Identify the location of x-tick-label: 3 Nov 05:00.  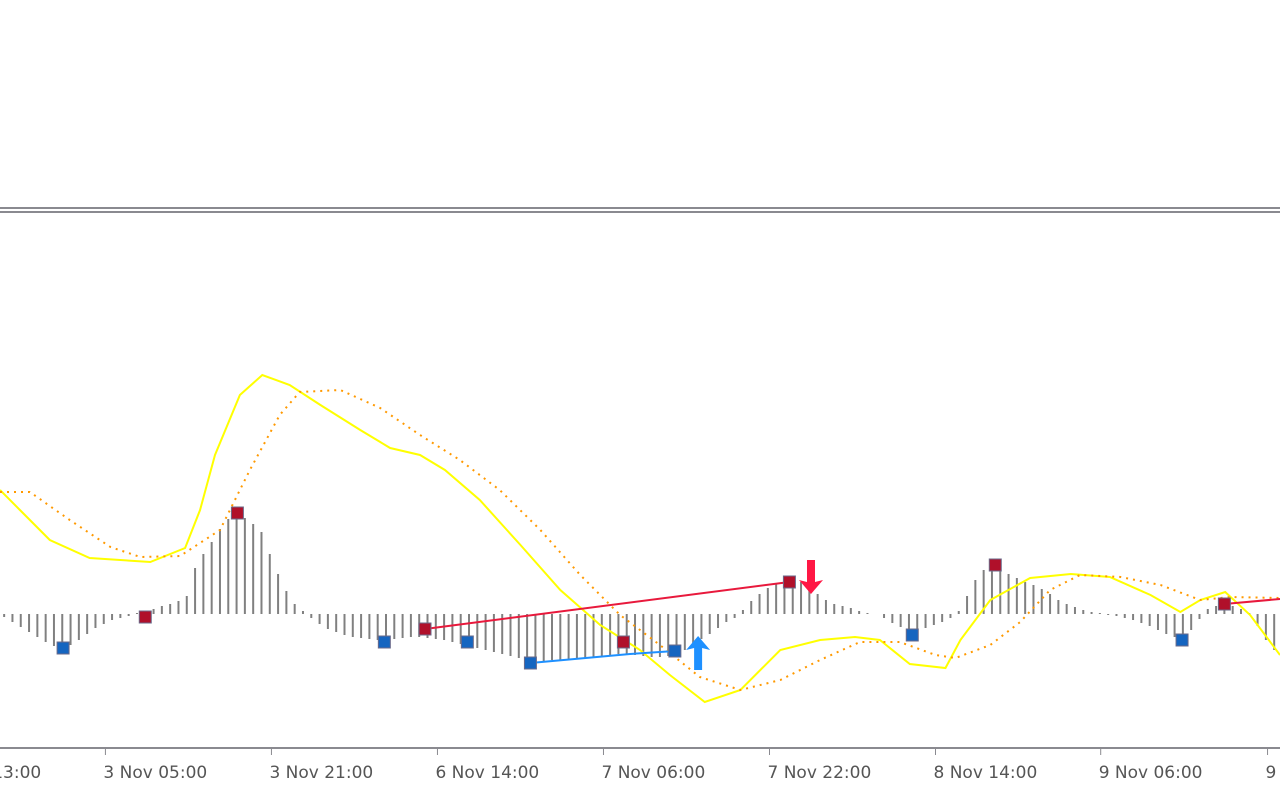
(155, 773).